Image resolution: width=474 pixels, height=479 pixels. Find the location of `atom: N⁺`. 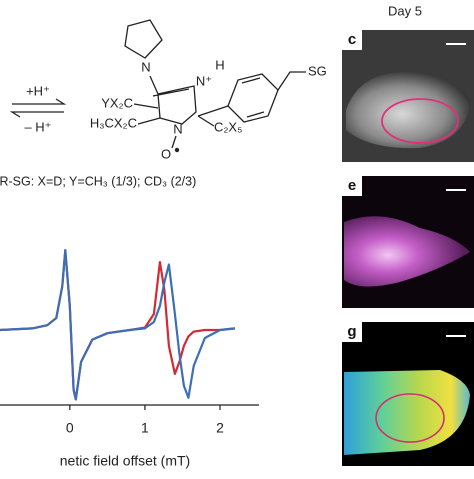

atom: N⁺ is located at coordinates (204, 80).